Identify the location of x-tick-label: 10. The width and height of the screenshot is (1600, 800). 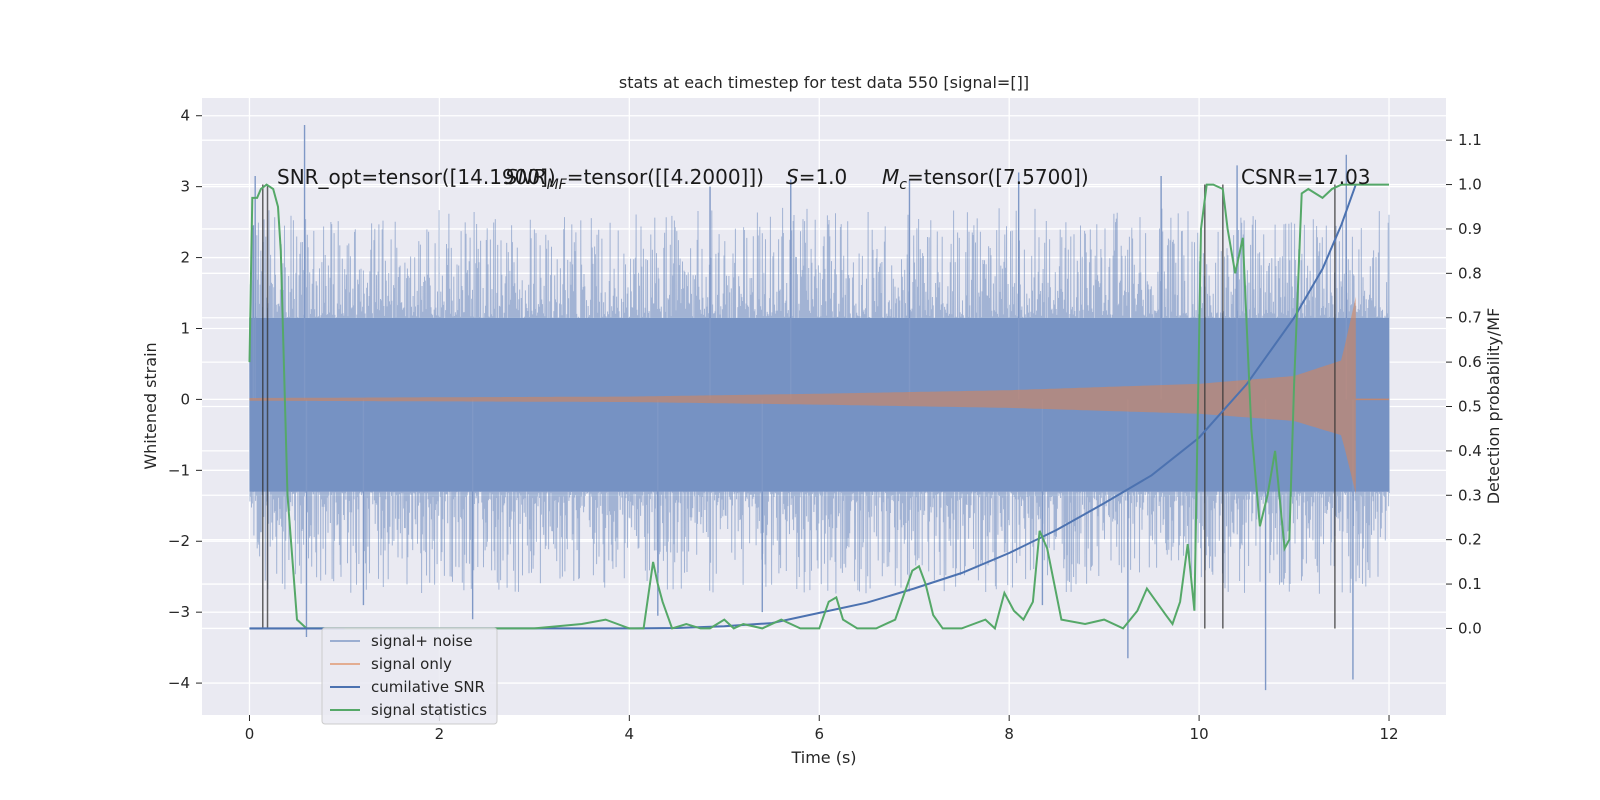
(1199, 734).